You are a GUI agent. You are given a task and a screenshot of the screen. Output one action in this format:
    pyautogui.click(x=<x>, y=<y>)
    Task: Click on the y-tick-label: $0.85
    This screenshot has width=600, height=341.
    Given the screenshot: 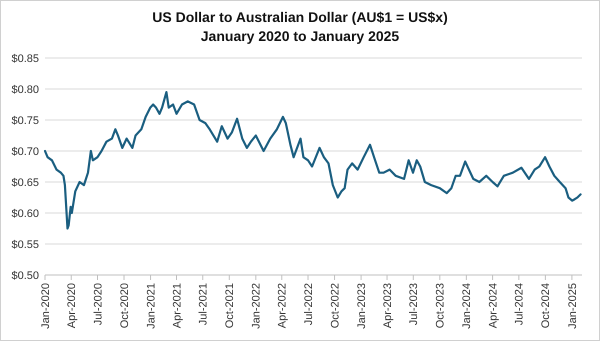 What is the action you would take?
    pyautogui.click(x=25, y=58)
    